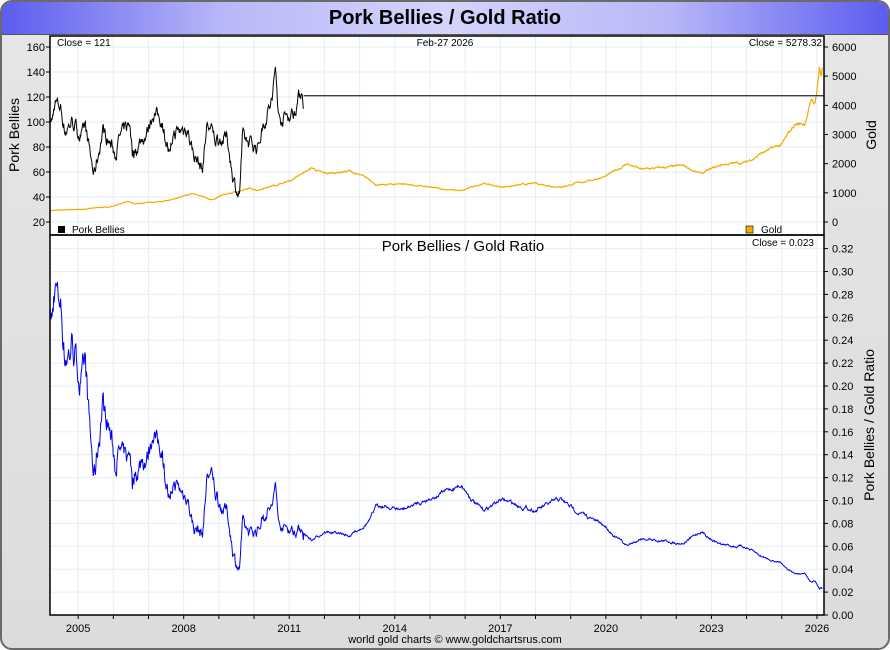 The image size is (890, 650). What do you see at coordinates (842, 502) in the screenshot?
I see `y-tick-label-ratio: 0.10` at bounding box center [842, 502].